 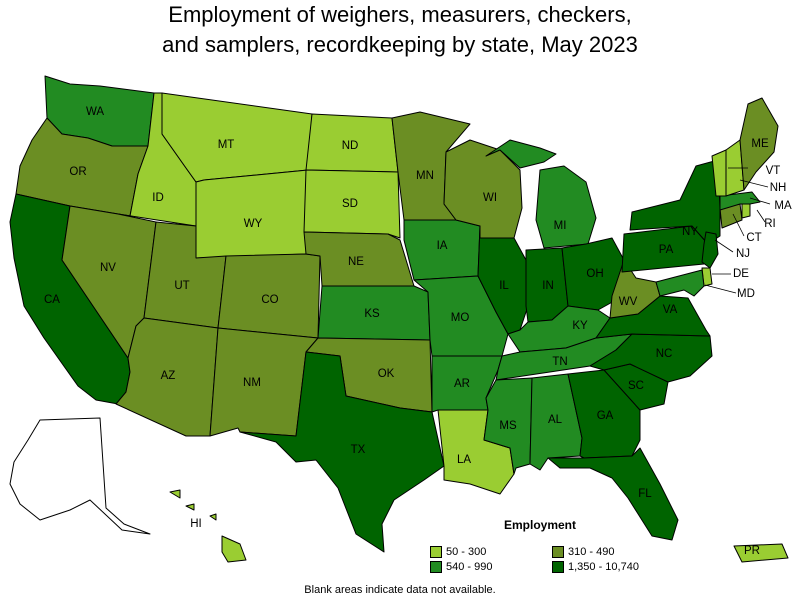 I want to click on state-label-mt: MT, so click(x=226, y=145).